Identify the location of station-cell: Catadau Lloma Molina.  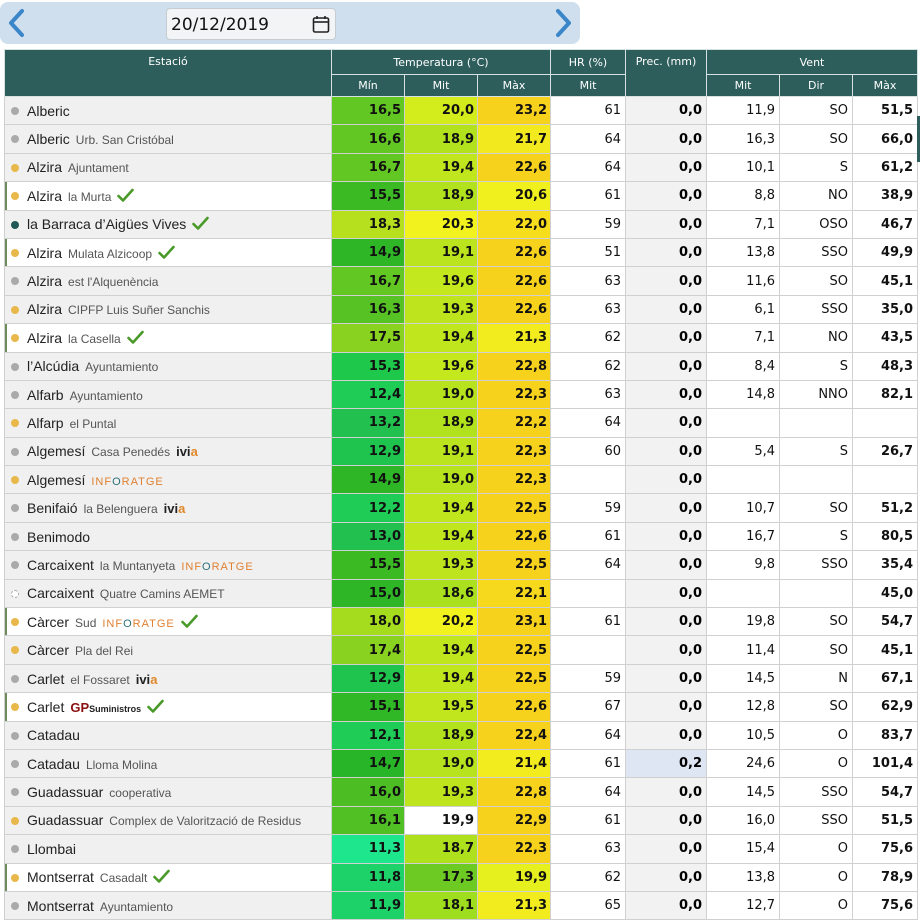
(168, 763).